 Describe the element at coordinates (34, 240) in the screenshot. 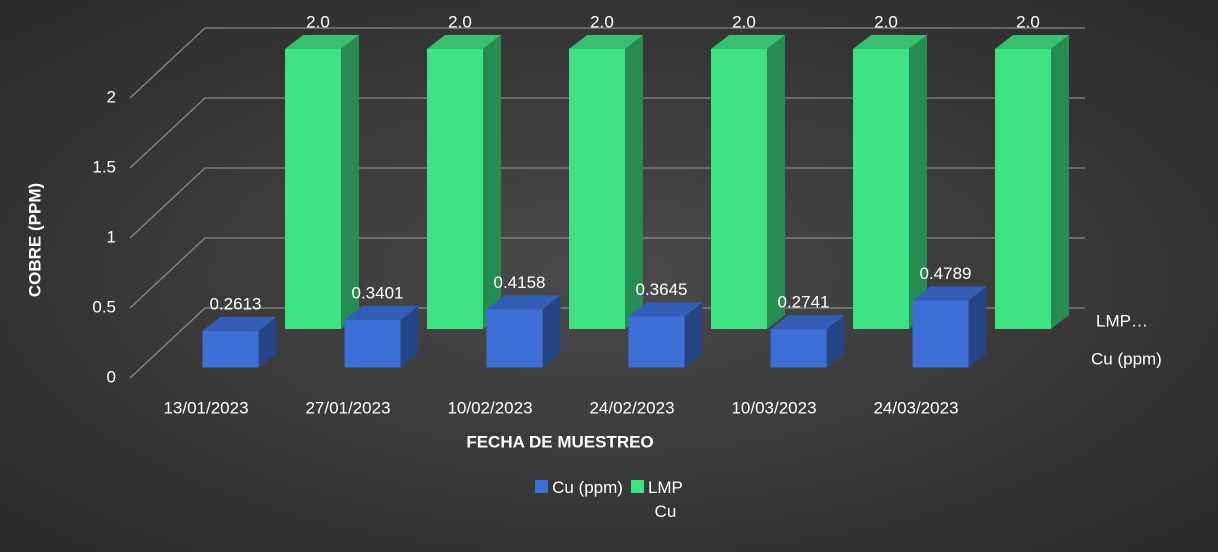

I see `y-axis-title: COBRE (PPM)` at that location.